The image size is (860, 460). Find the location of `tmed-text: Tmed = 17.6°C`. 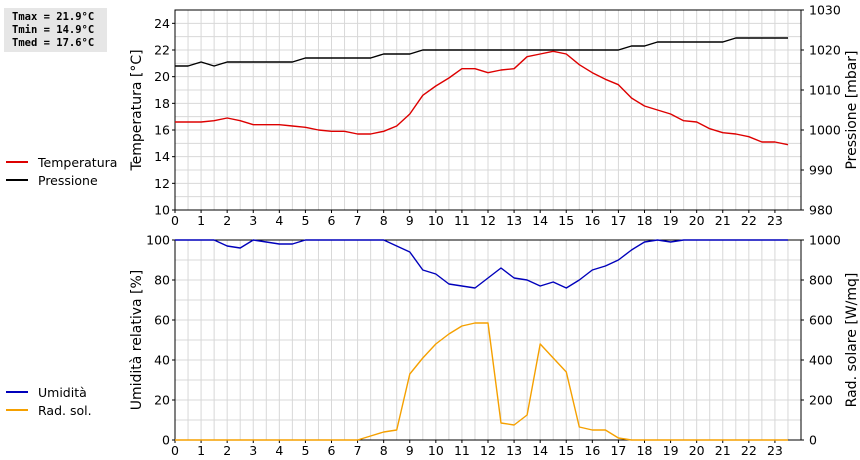

tmed-text: Tmed = 17.6°C is located at coordinates (53, 43).